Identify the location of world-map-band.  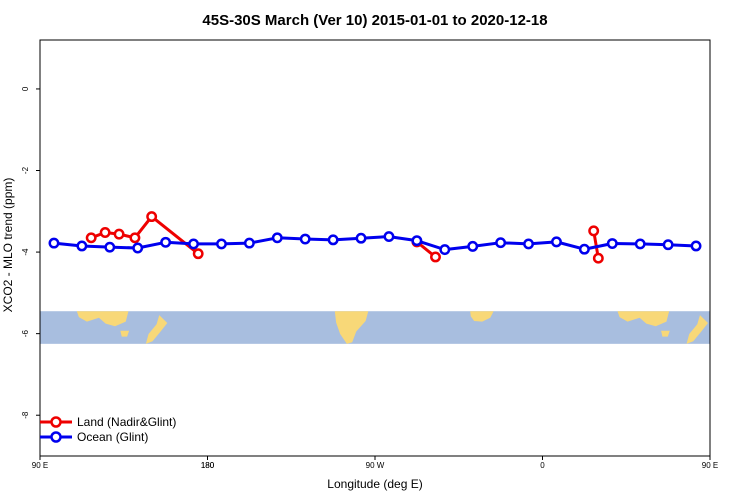
(375, 327).